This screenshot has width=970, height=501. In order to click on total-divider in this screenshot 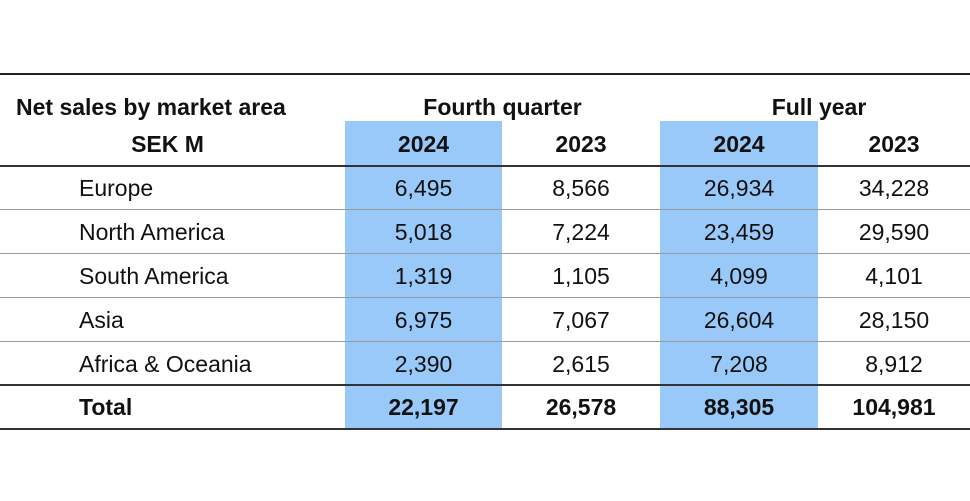, I will do `click(485, 385)`.